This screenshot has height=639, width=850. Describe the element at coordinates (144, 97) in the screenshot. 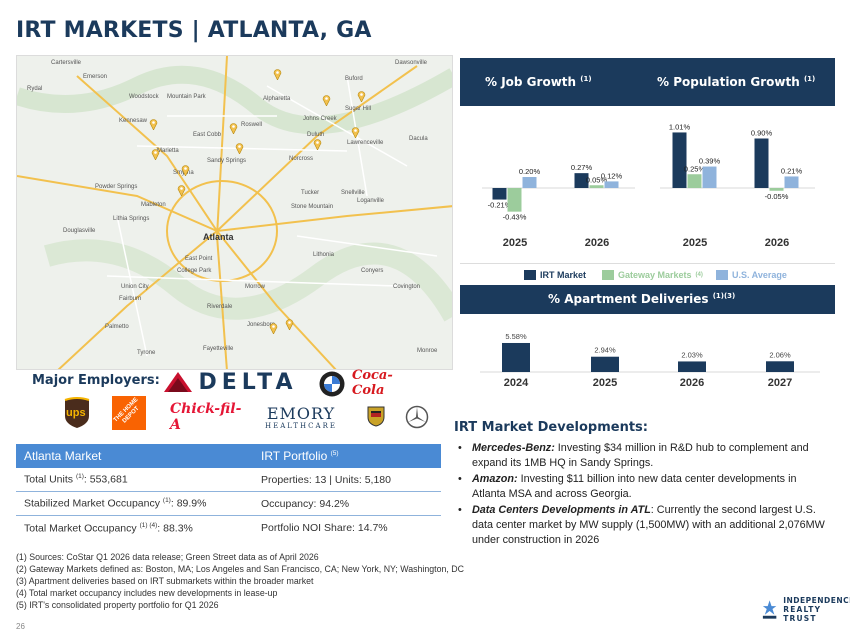

I see `map-place: Woodstock` at that location.